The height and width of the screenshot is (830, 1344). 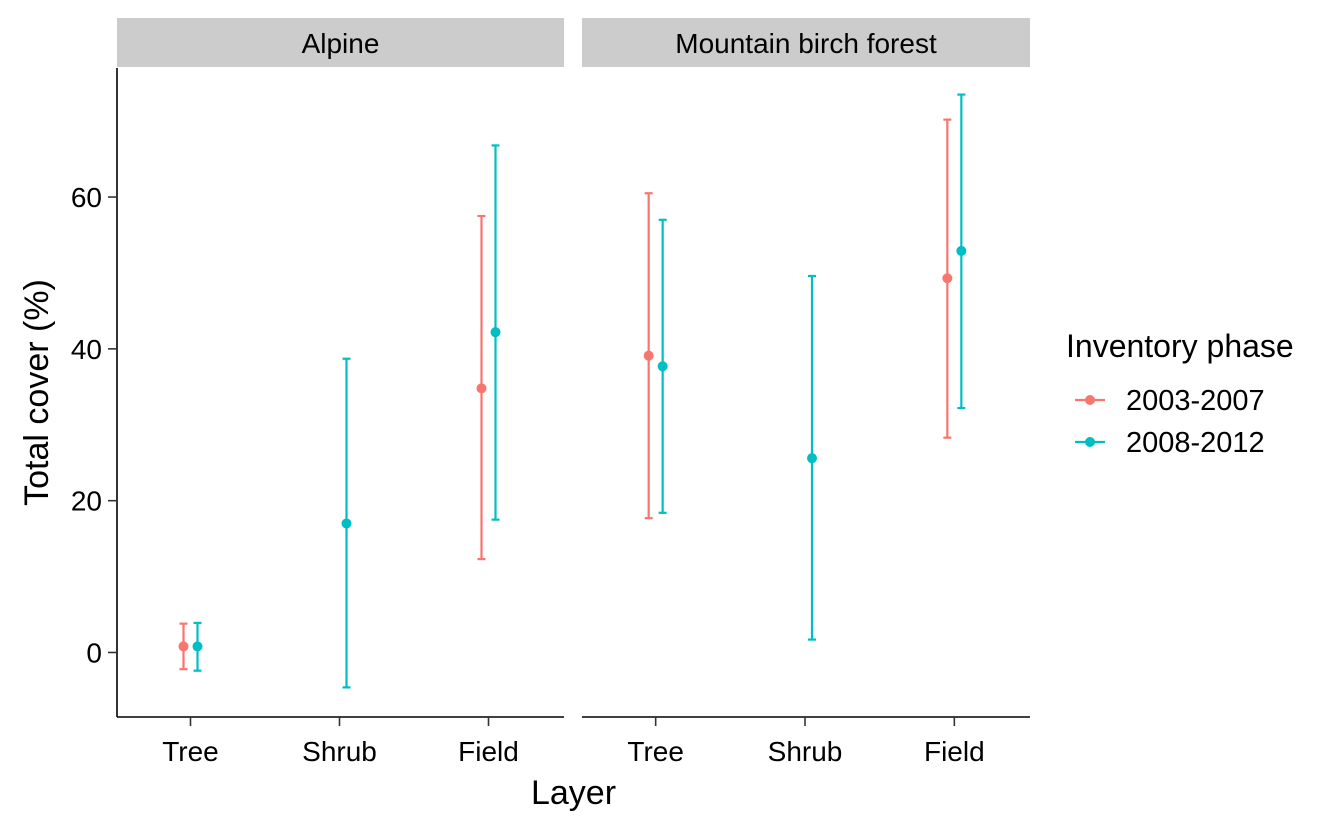 What do you see at coordinates (86, 197) in the screenshot?
I see `y-tick-label: 60` at bounding box center [86, 197].